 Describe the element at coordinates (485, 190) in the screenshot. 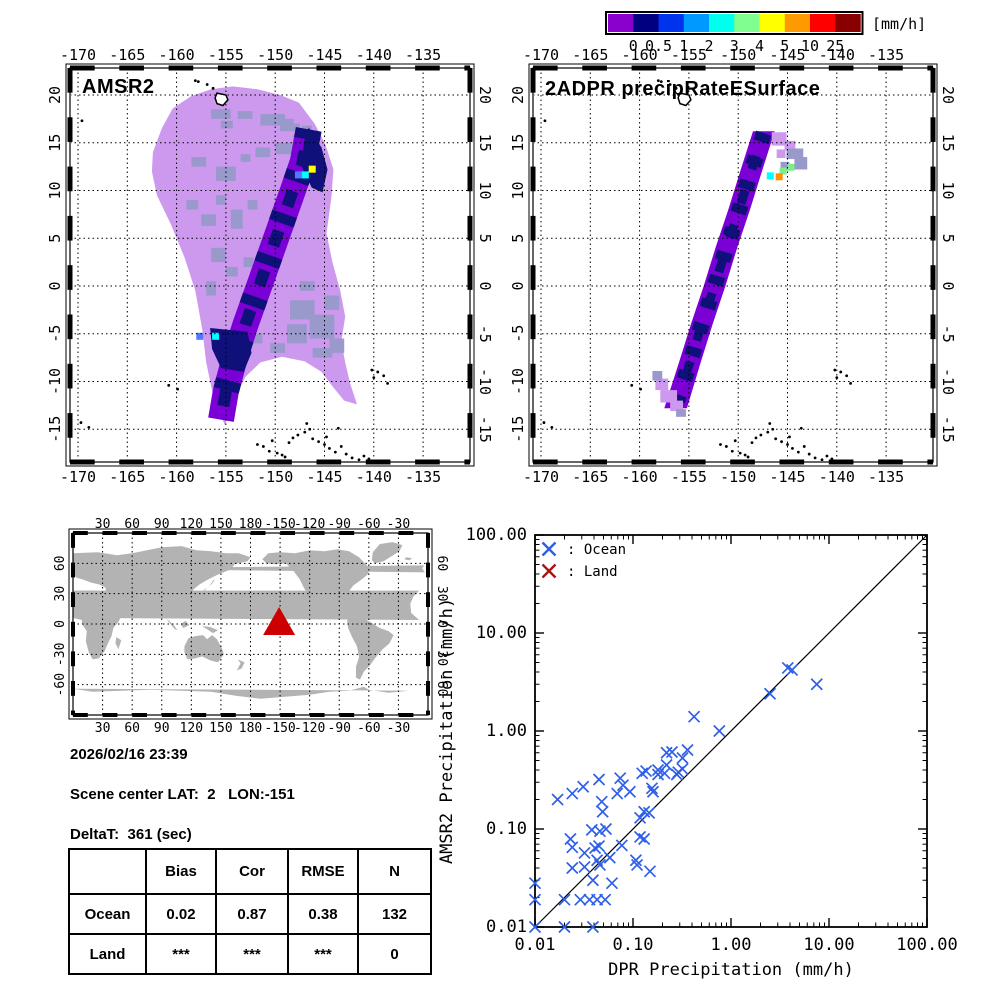

I see `lat-tick-label: 10` at that location.